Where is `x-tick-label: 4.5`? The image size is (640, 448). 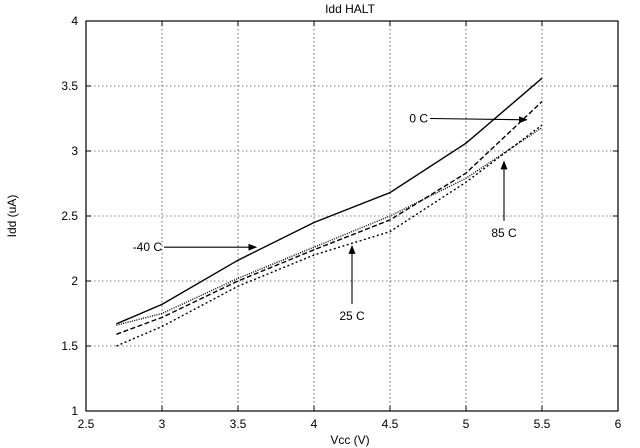 x-tick-label: 4.5 is located at coordinates (390, 424).